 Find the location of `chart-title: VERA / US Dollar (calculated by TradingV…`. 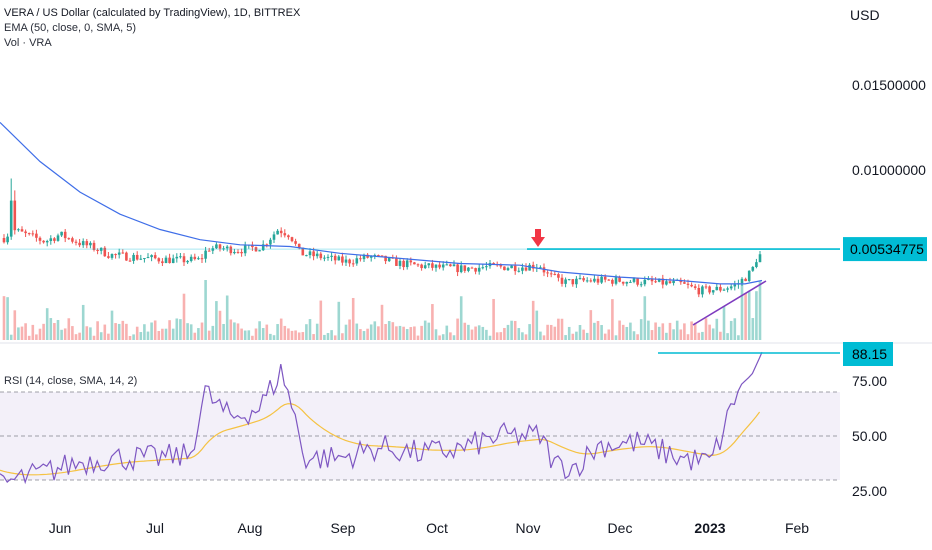

chart-title: VERA / US Dollar (calculated by TradingV… is located at coordinates (152, 13).